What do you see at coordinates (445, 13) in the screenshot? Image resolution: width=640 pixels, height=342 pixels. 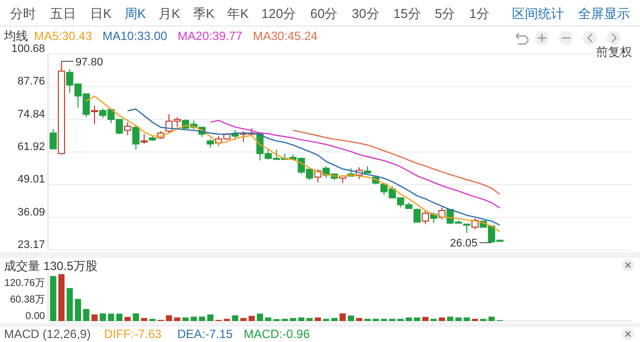 I see `text: 5分` at bounding box center [445, 13].